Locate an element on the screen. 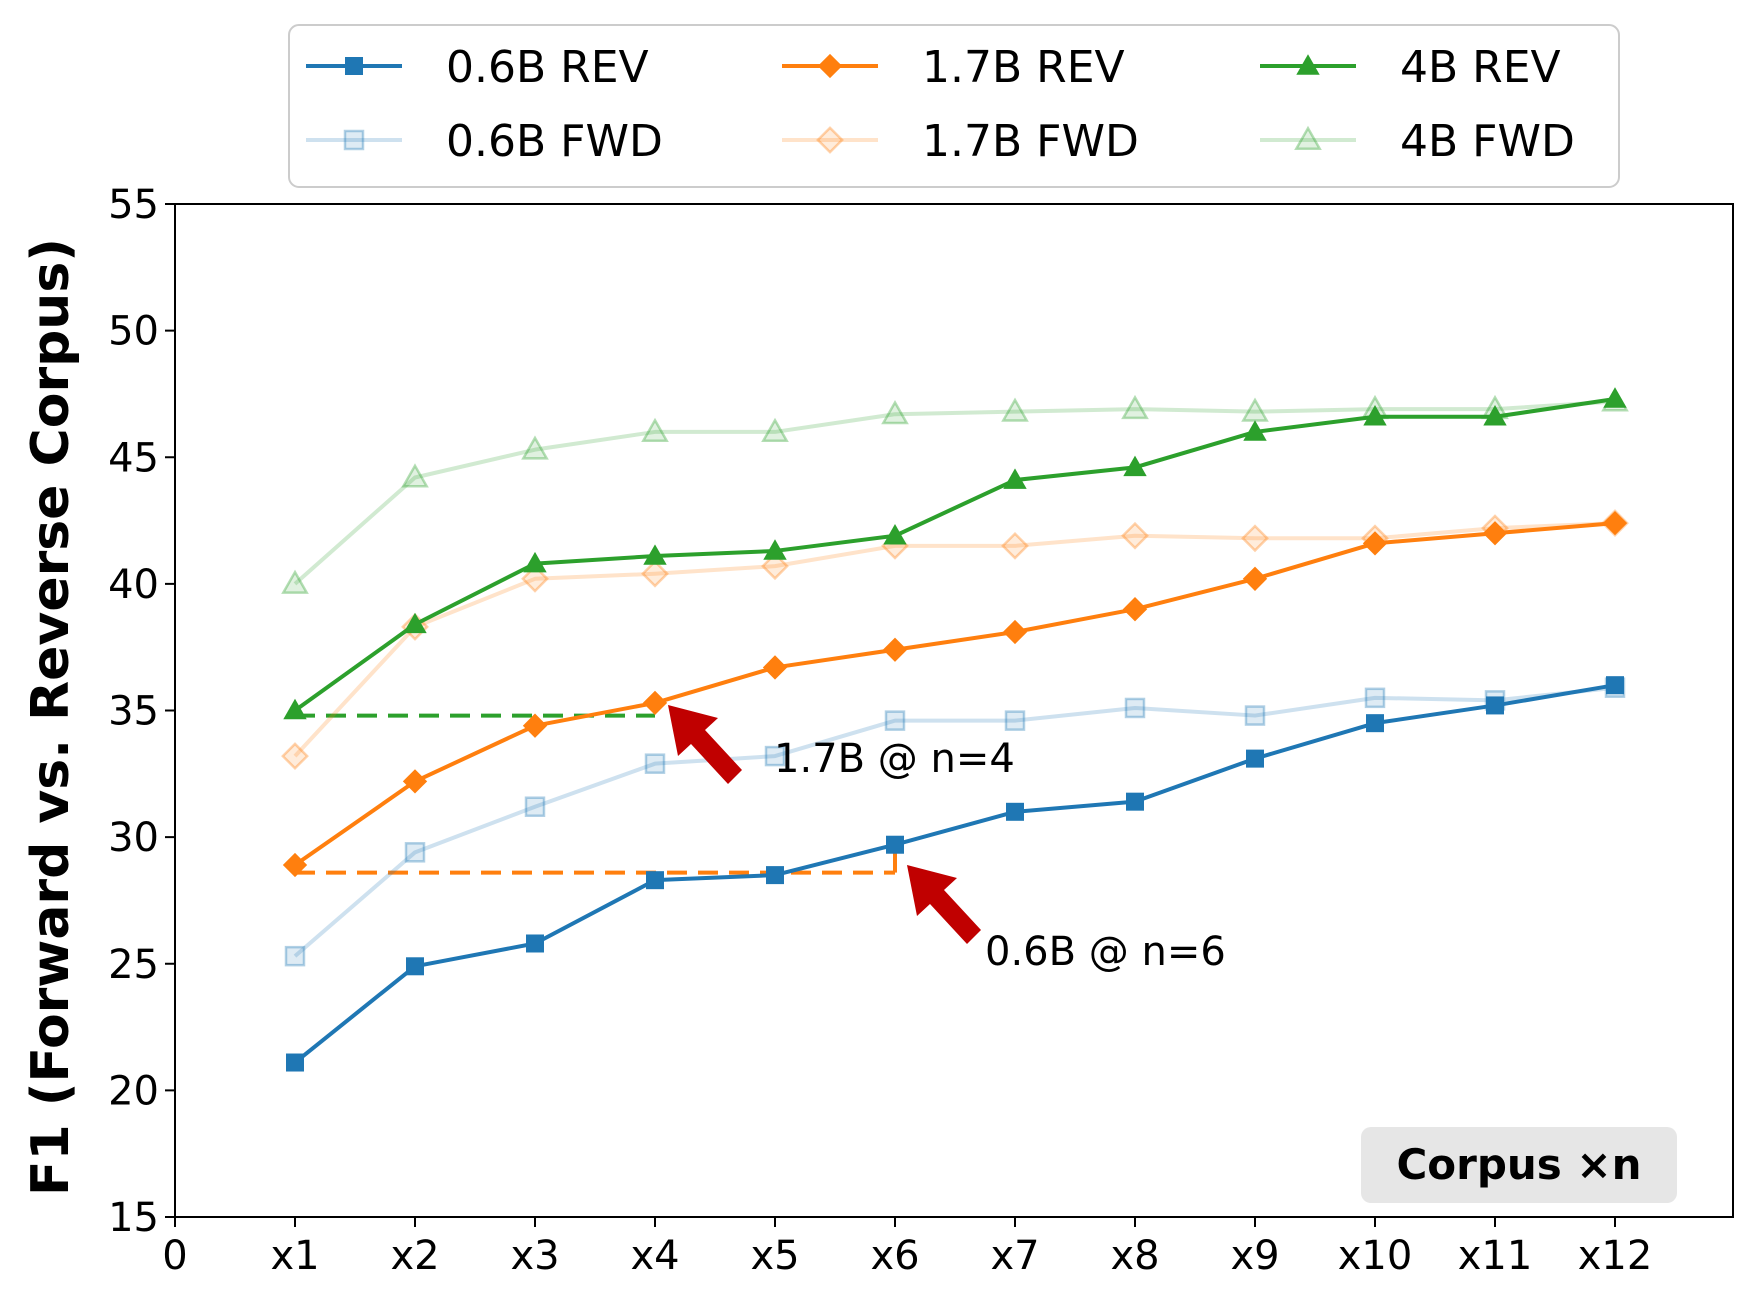 Image resolution: width=1749 pixels, height=1299 pixels. x-tick-label: x3 is located at coordinates (534, 1256).